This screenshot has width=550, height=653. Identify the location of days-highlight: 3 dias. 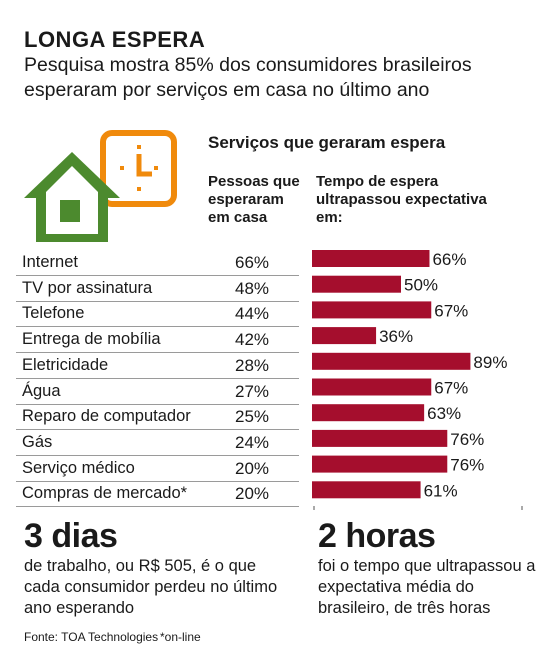
(71, 536).